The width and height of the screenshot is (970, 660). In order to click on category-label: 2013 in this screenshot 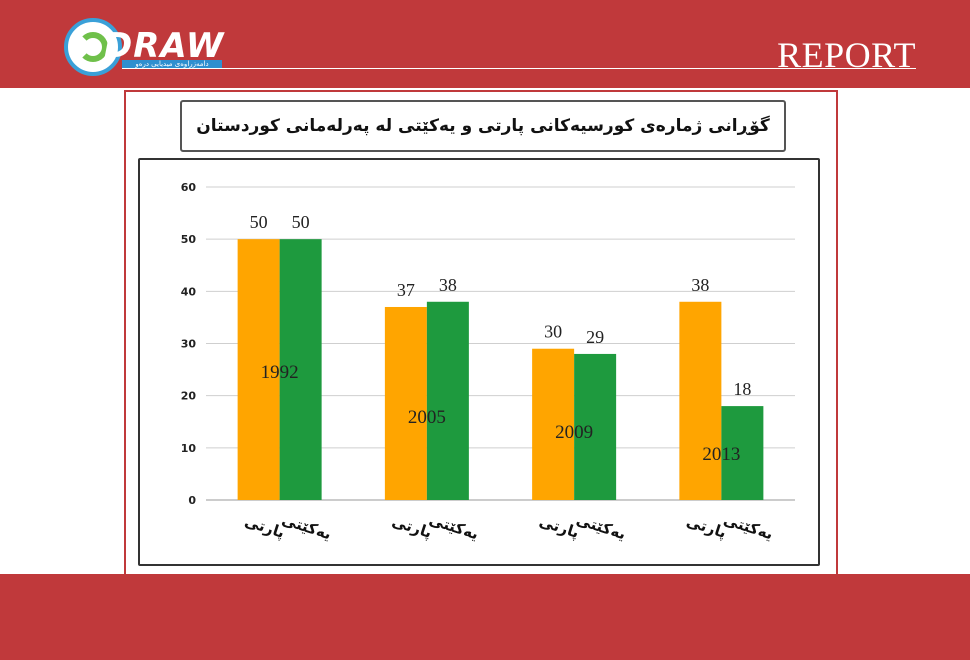, I will do `click(721, 454)`.